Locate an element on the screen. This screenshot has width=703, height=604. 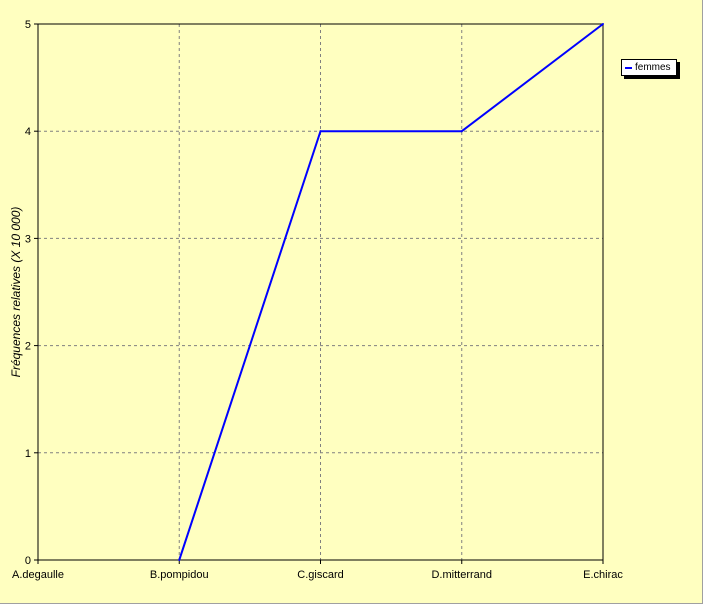
y-tick-label: 5 is located at coordinates (28, 25).